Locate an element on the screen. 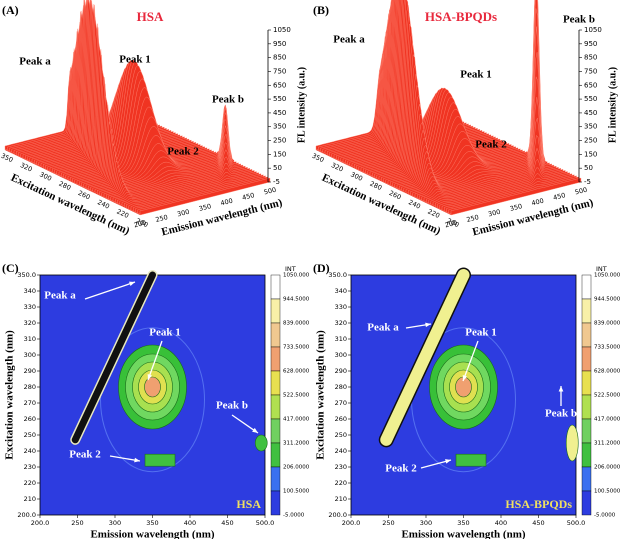 Image resolution: width=621 pixels, height=539 pixels. arrow is located at coordinates (470, 361).